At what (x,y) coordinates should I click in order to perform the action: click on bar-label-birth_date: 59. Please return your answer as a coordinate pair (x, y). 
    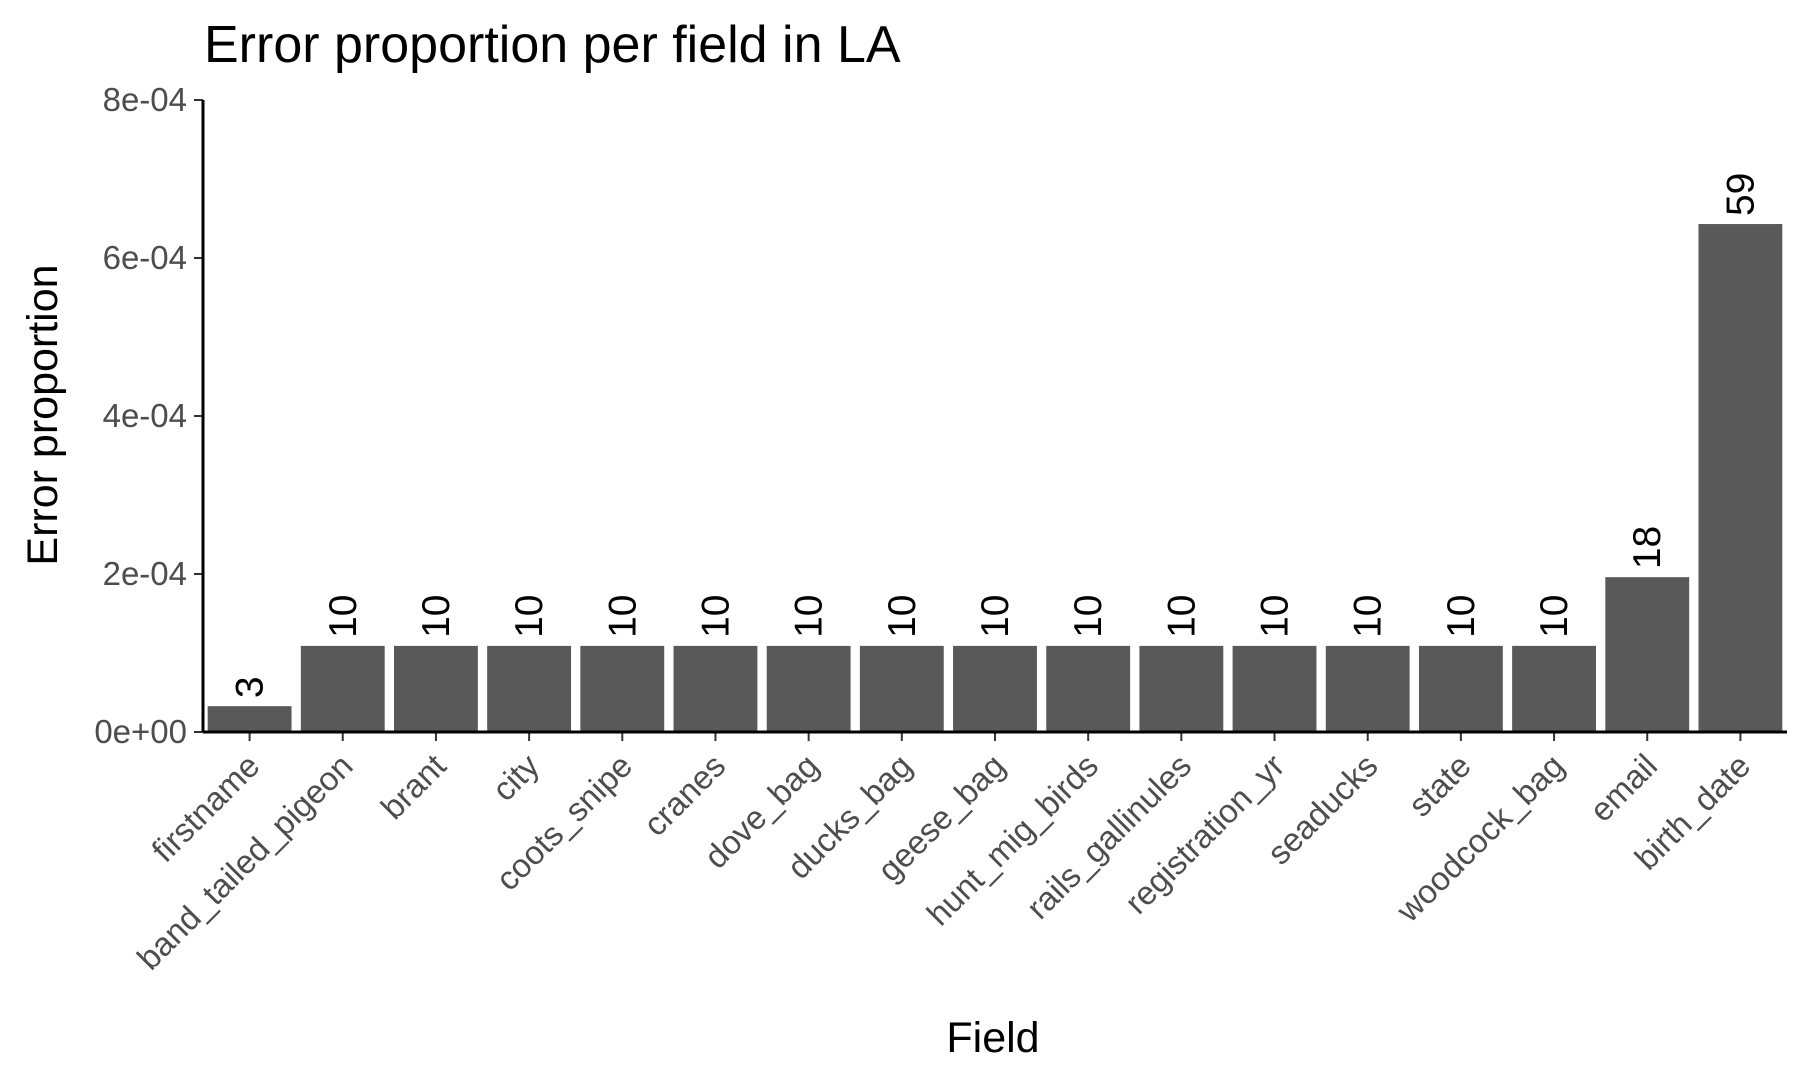
    Looking at the image, I should click on (1740, 194).